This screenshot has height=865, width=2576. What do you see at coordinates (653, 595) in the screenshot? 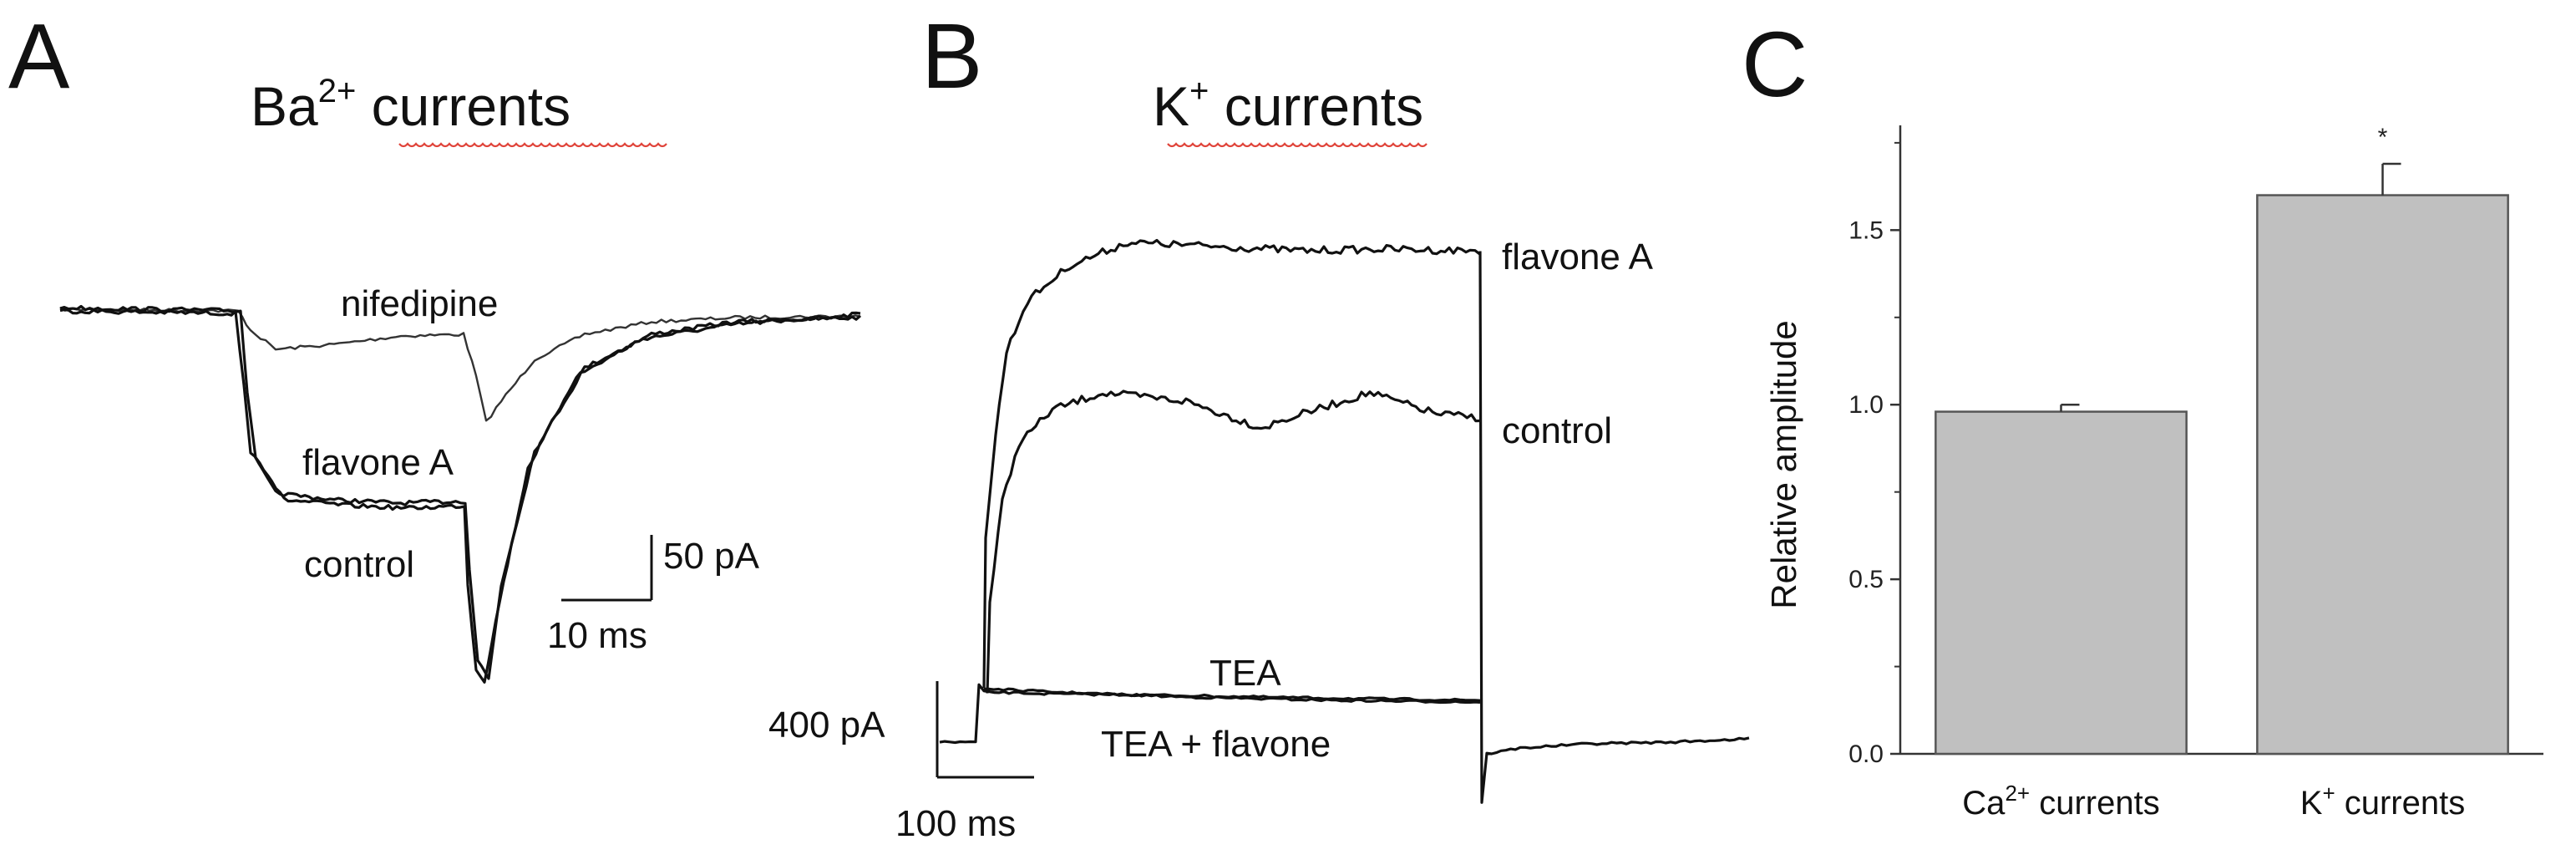
I see `scale-bar-a: 50 pA 10 ms` at bounding box center [653, 595].